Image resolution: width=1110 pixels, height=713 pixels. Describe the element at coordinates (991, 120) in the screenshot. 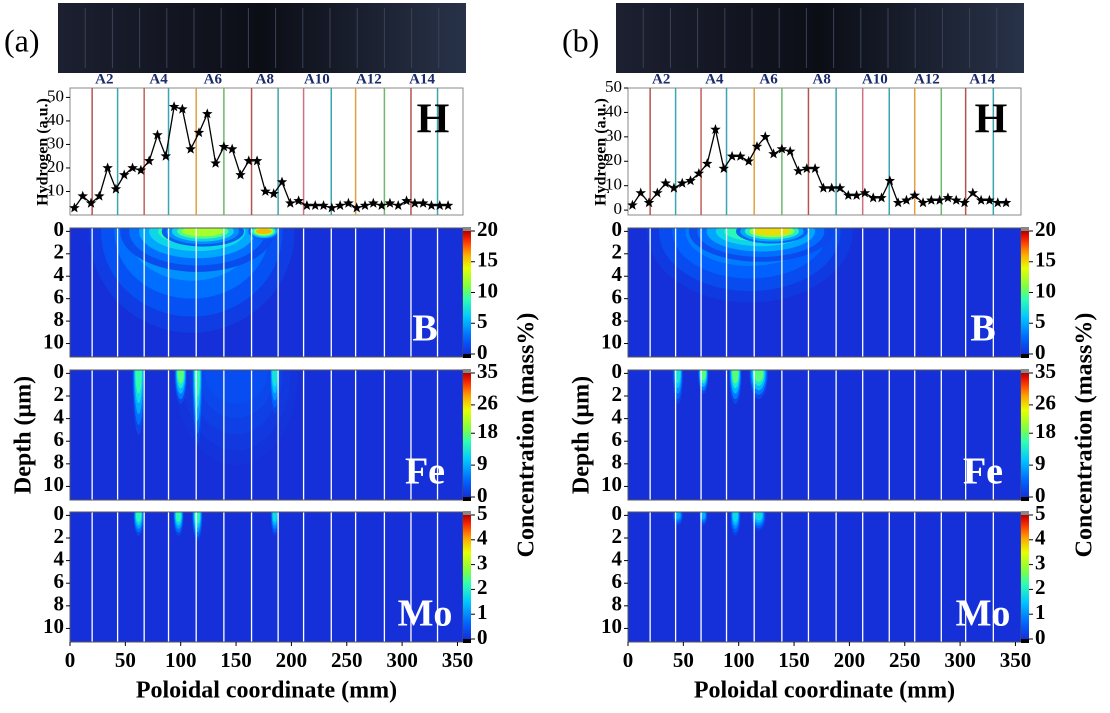

I see `element-label: H` at that location.